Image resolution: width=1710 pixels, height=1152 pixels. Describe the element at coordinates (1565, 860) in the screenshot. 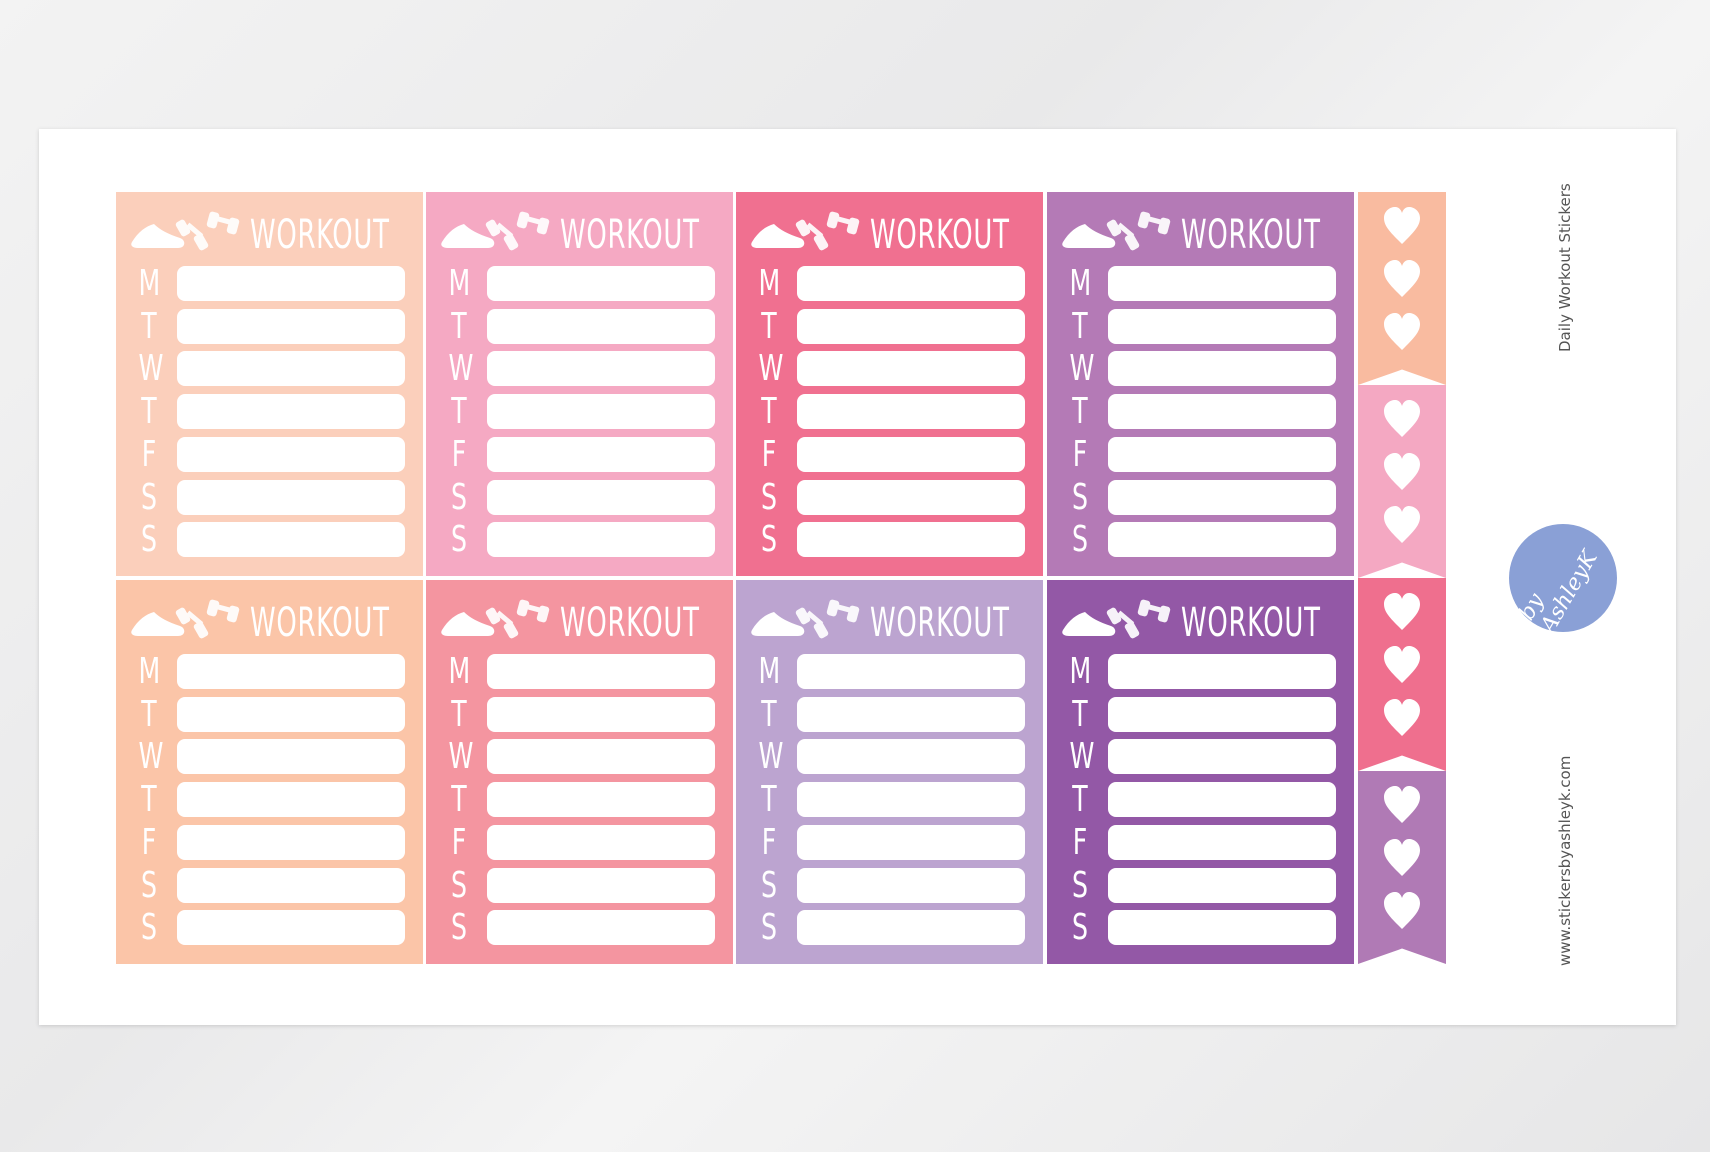

I see `website-url: www.stickersbyashleyk.com` at that location.